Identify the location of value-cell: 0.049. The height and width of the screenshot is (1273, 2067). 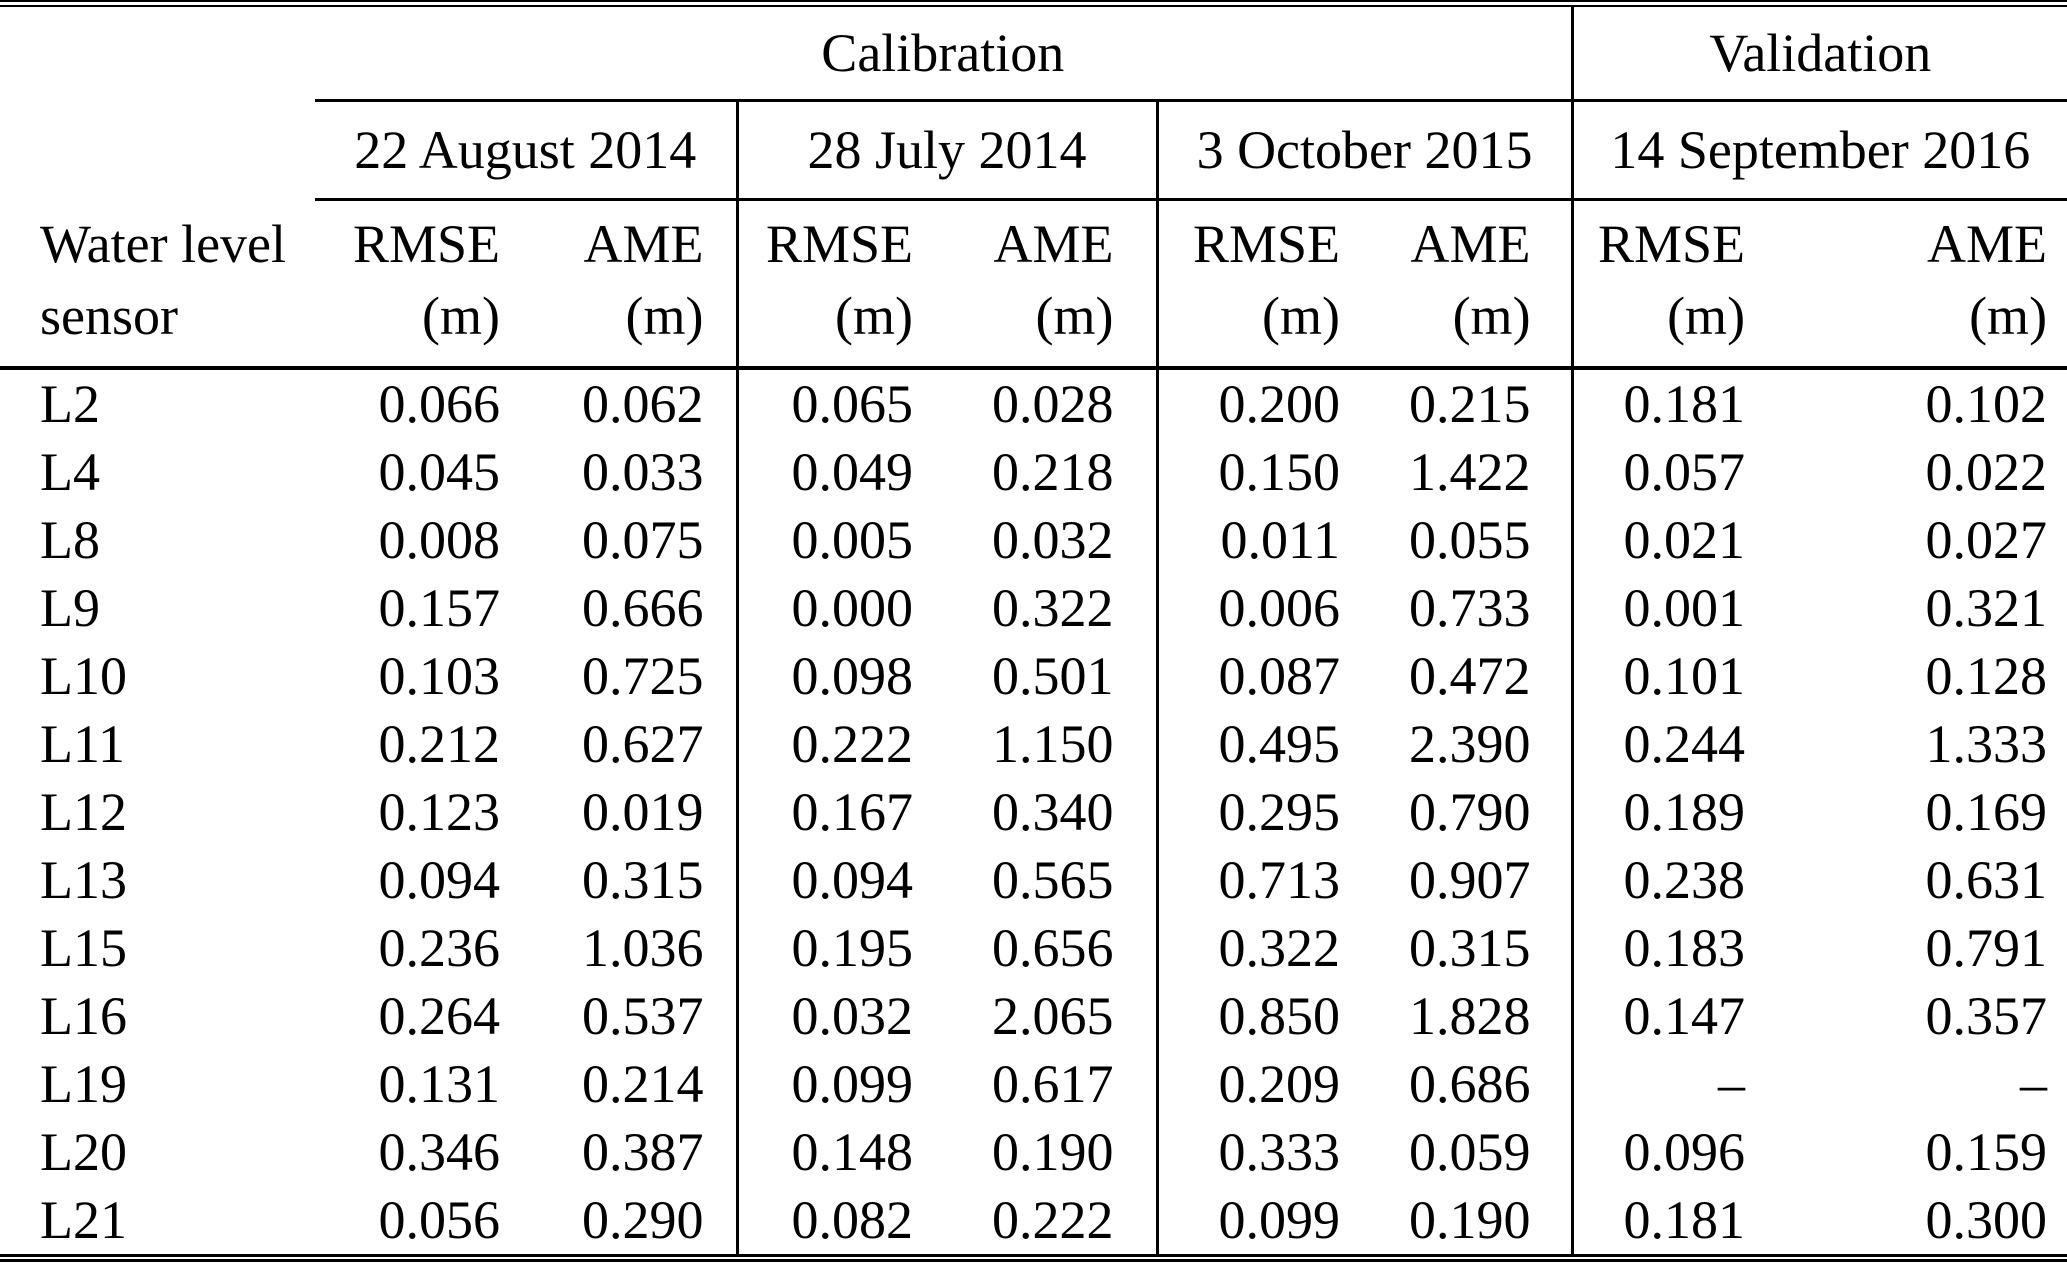
(852, 471).